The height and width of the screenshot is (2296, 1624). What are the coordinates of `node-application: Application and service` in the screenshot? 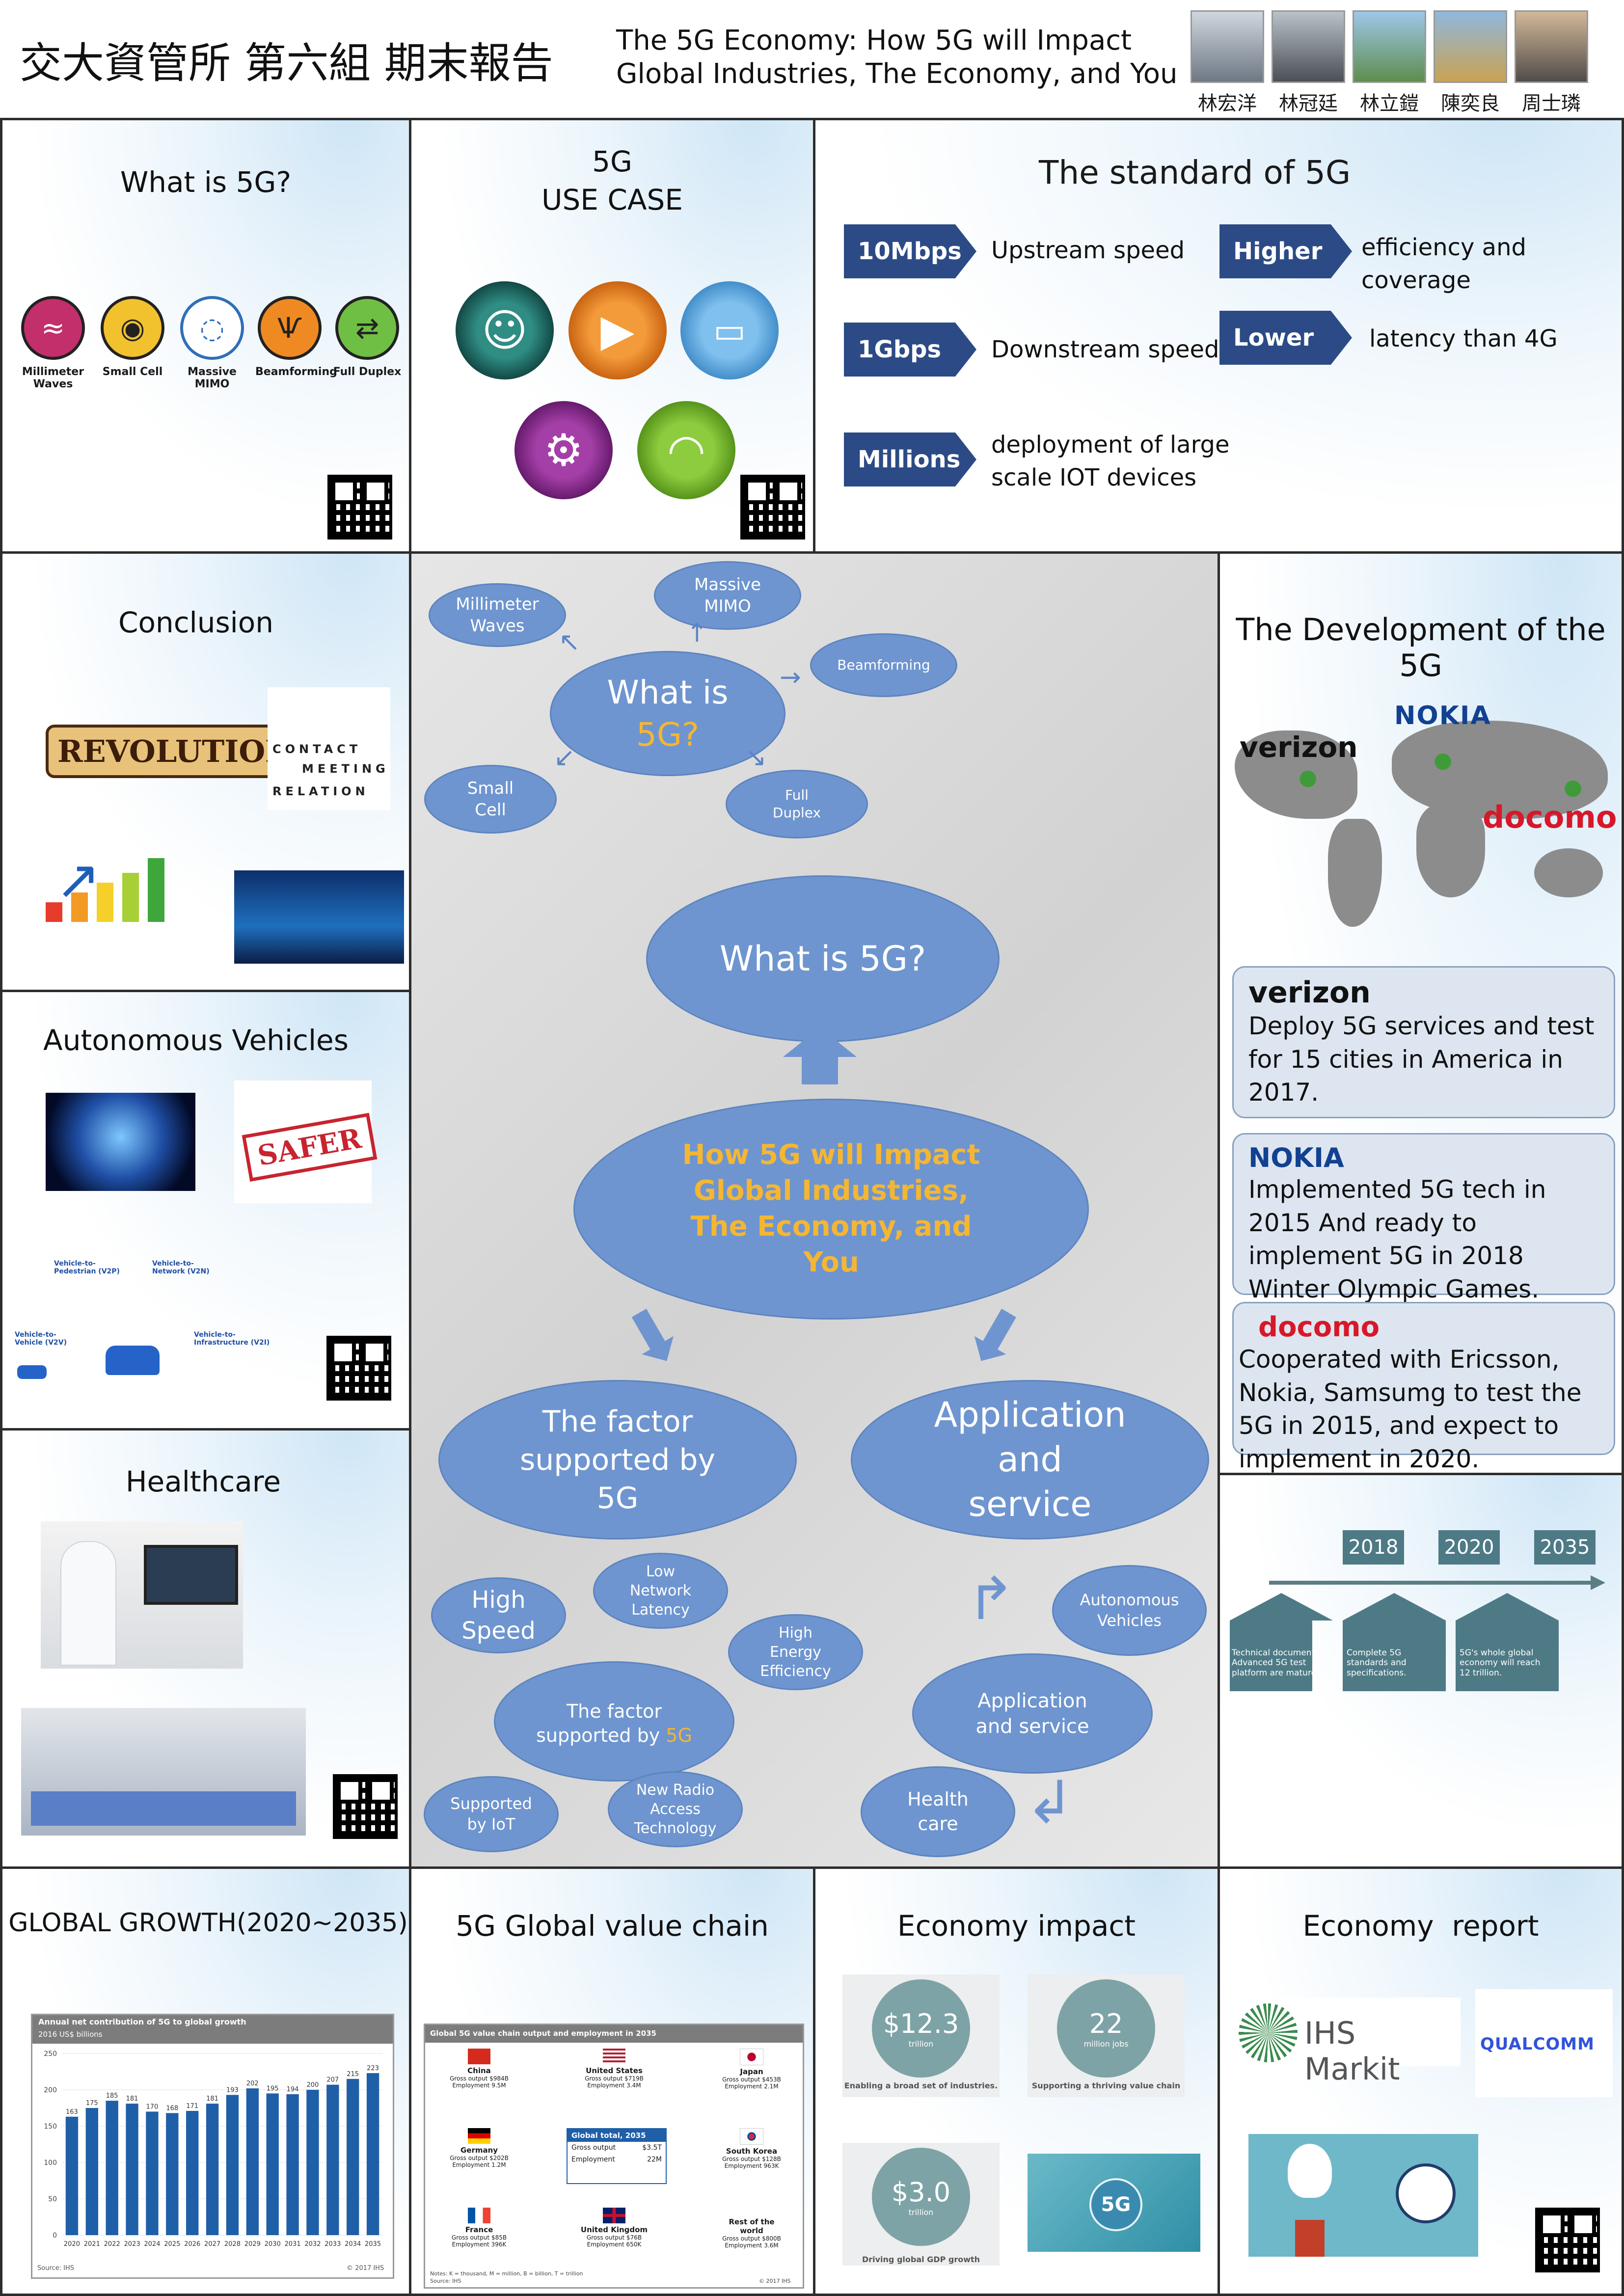 It's located at (1030, 1460).